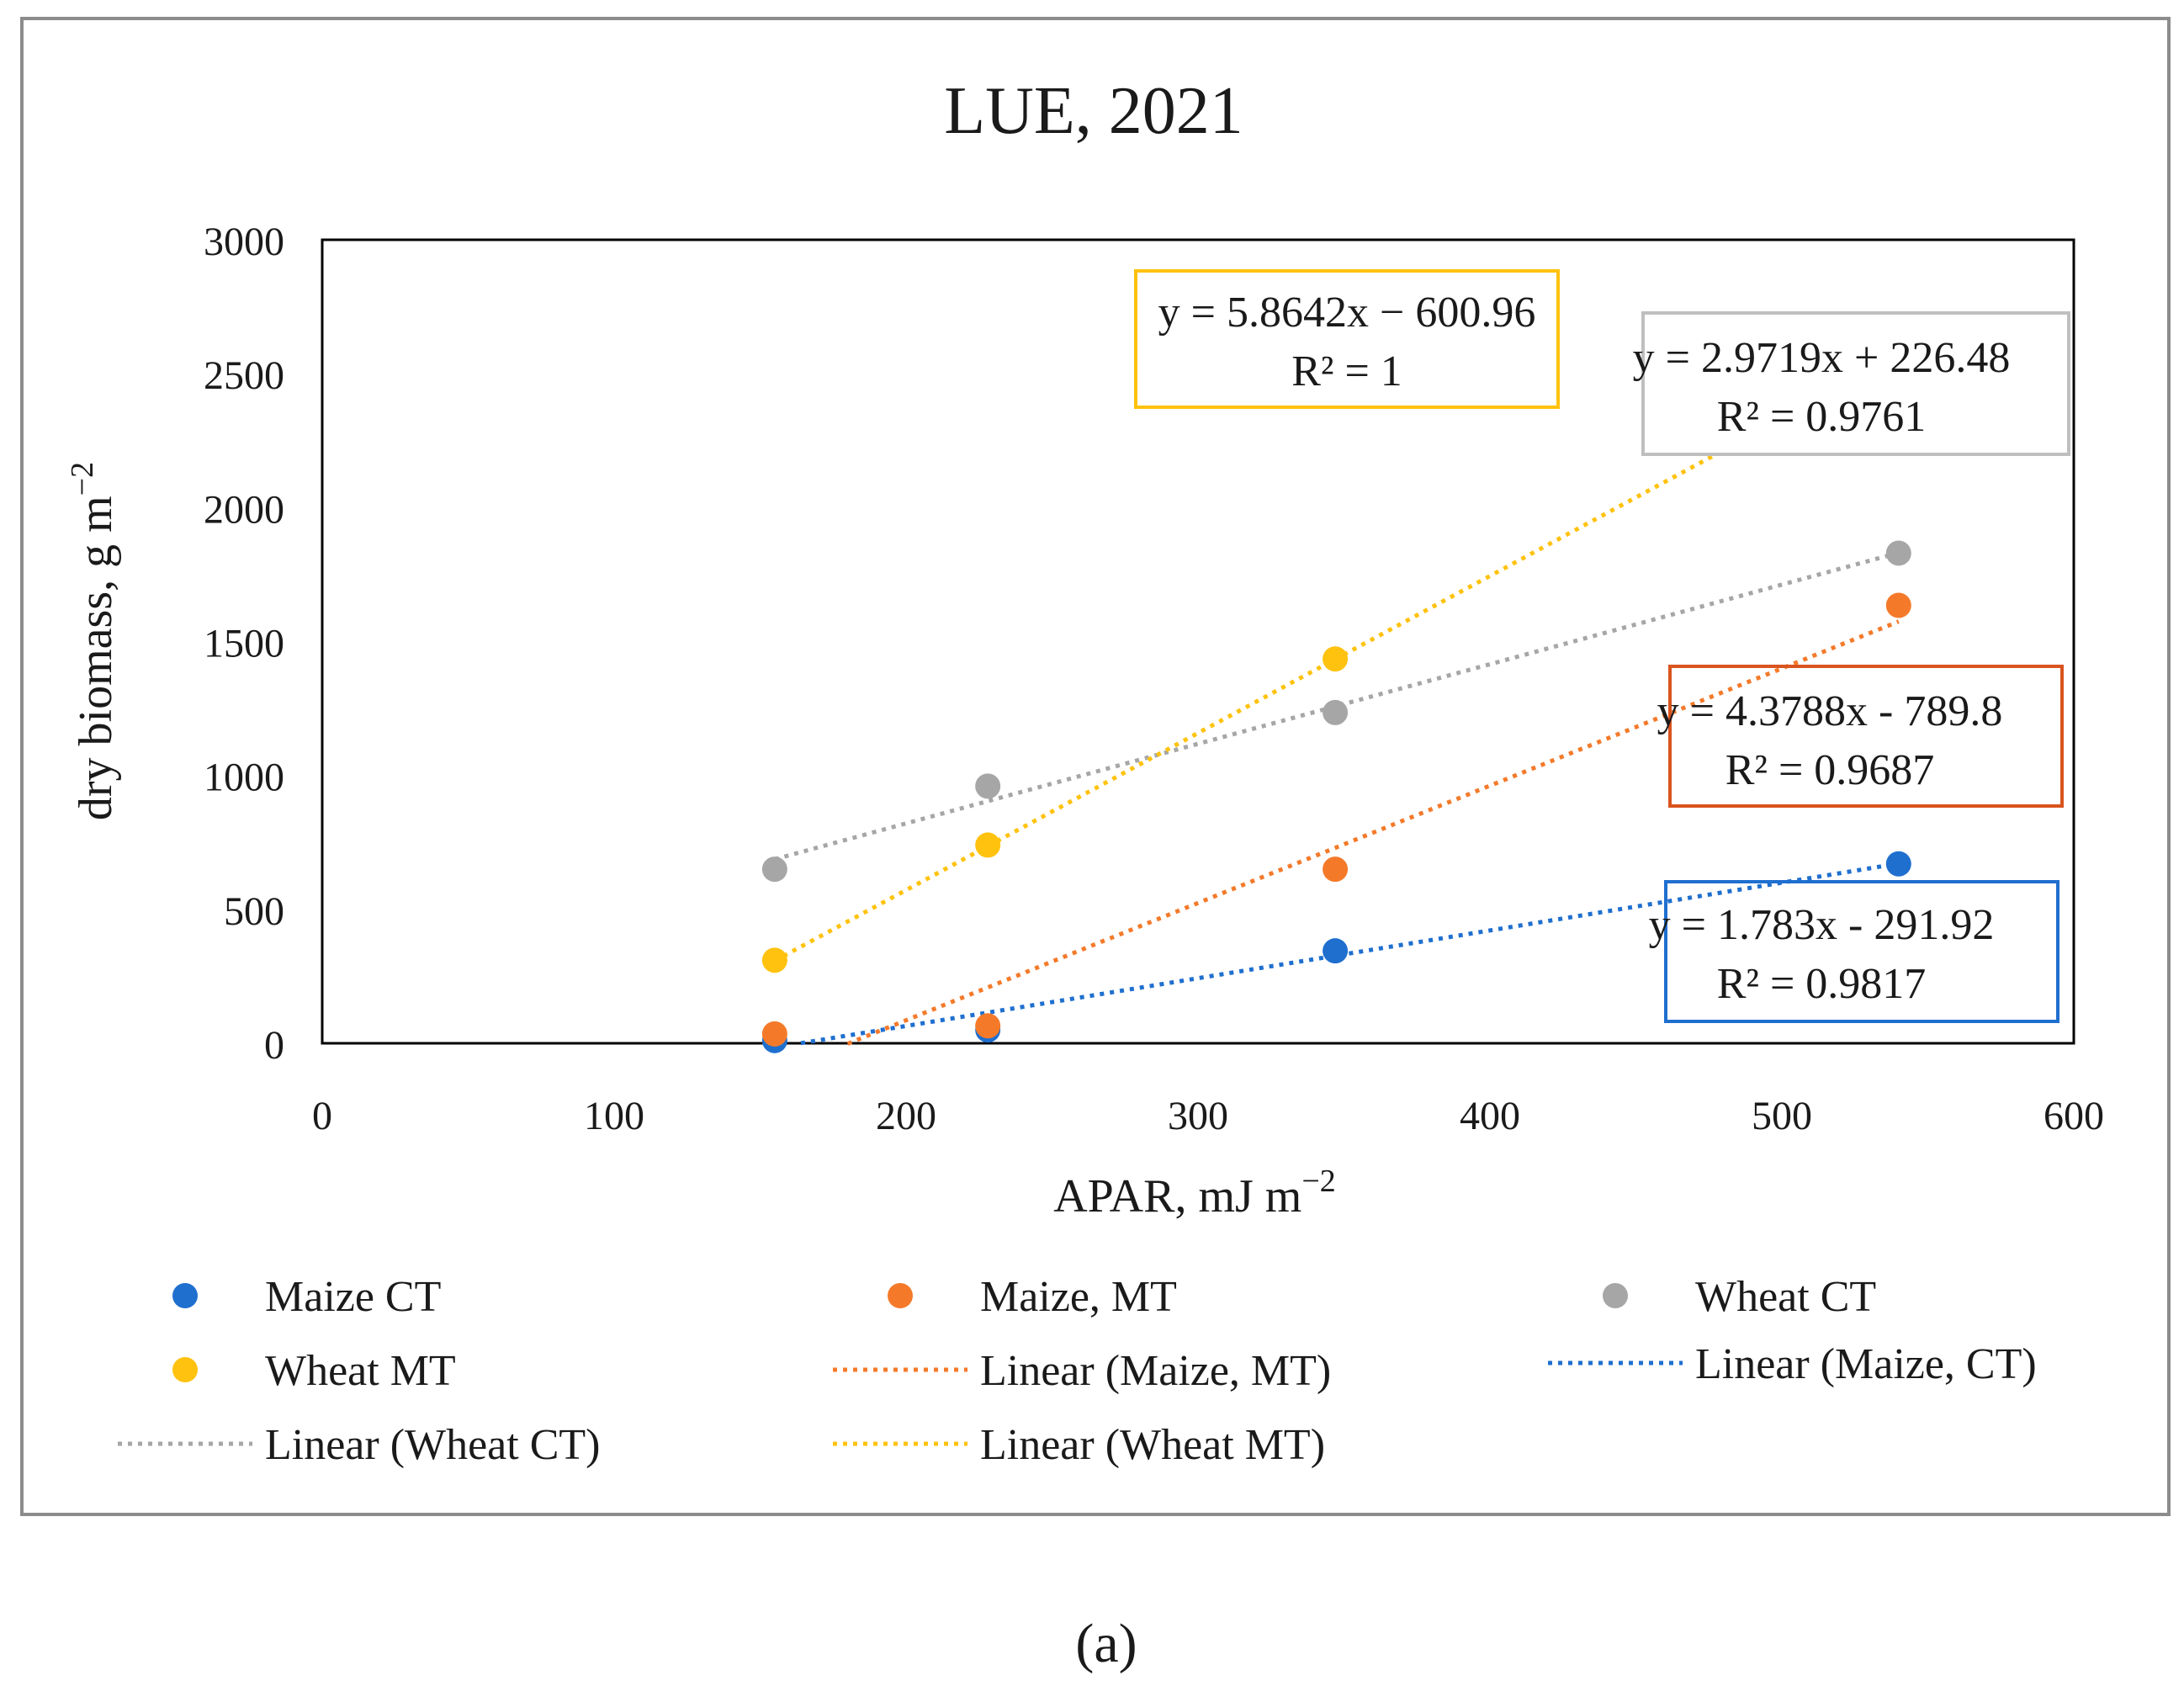 The image size is (2184, 1697). Describe the element at coordinates (1177, 1196) in the screenshot. I see `x-axis-label-text: APAR, mJ m` at that location.